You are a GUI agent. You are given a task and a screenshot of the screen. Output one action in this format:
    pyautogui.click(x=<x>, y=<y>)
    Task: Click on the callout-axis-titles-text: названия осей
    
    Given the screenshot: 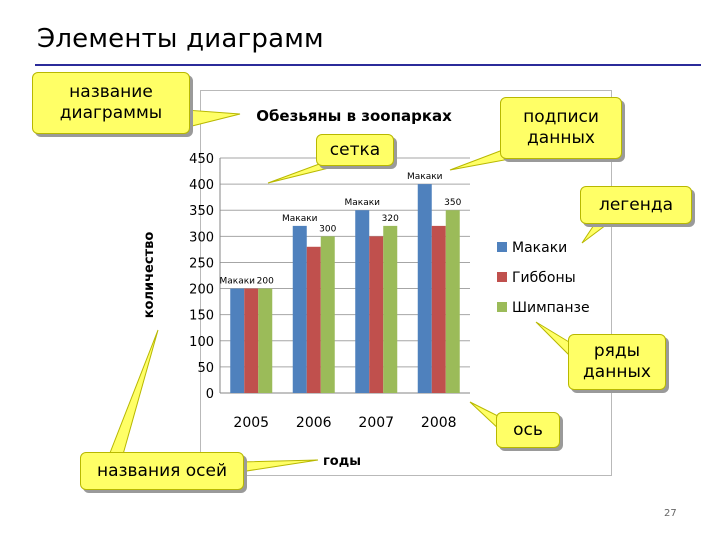 What is the action you would take?
    pyautogui.click(x=162, y=470)
    